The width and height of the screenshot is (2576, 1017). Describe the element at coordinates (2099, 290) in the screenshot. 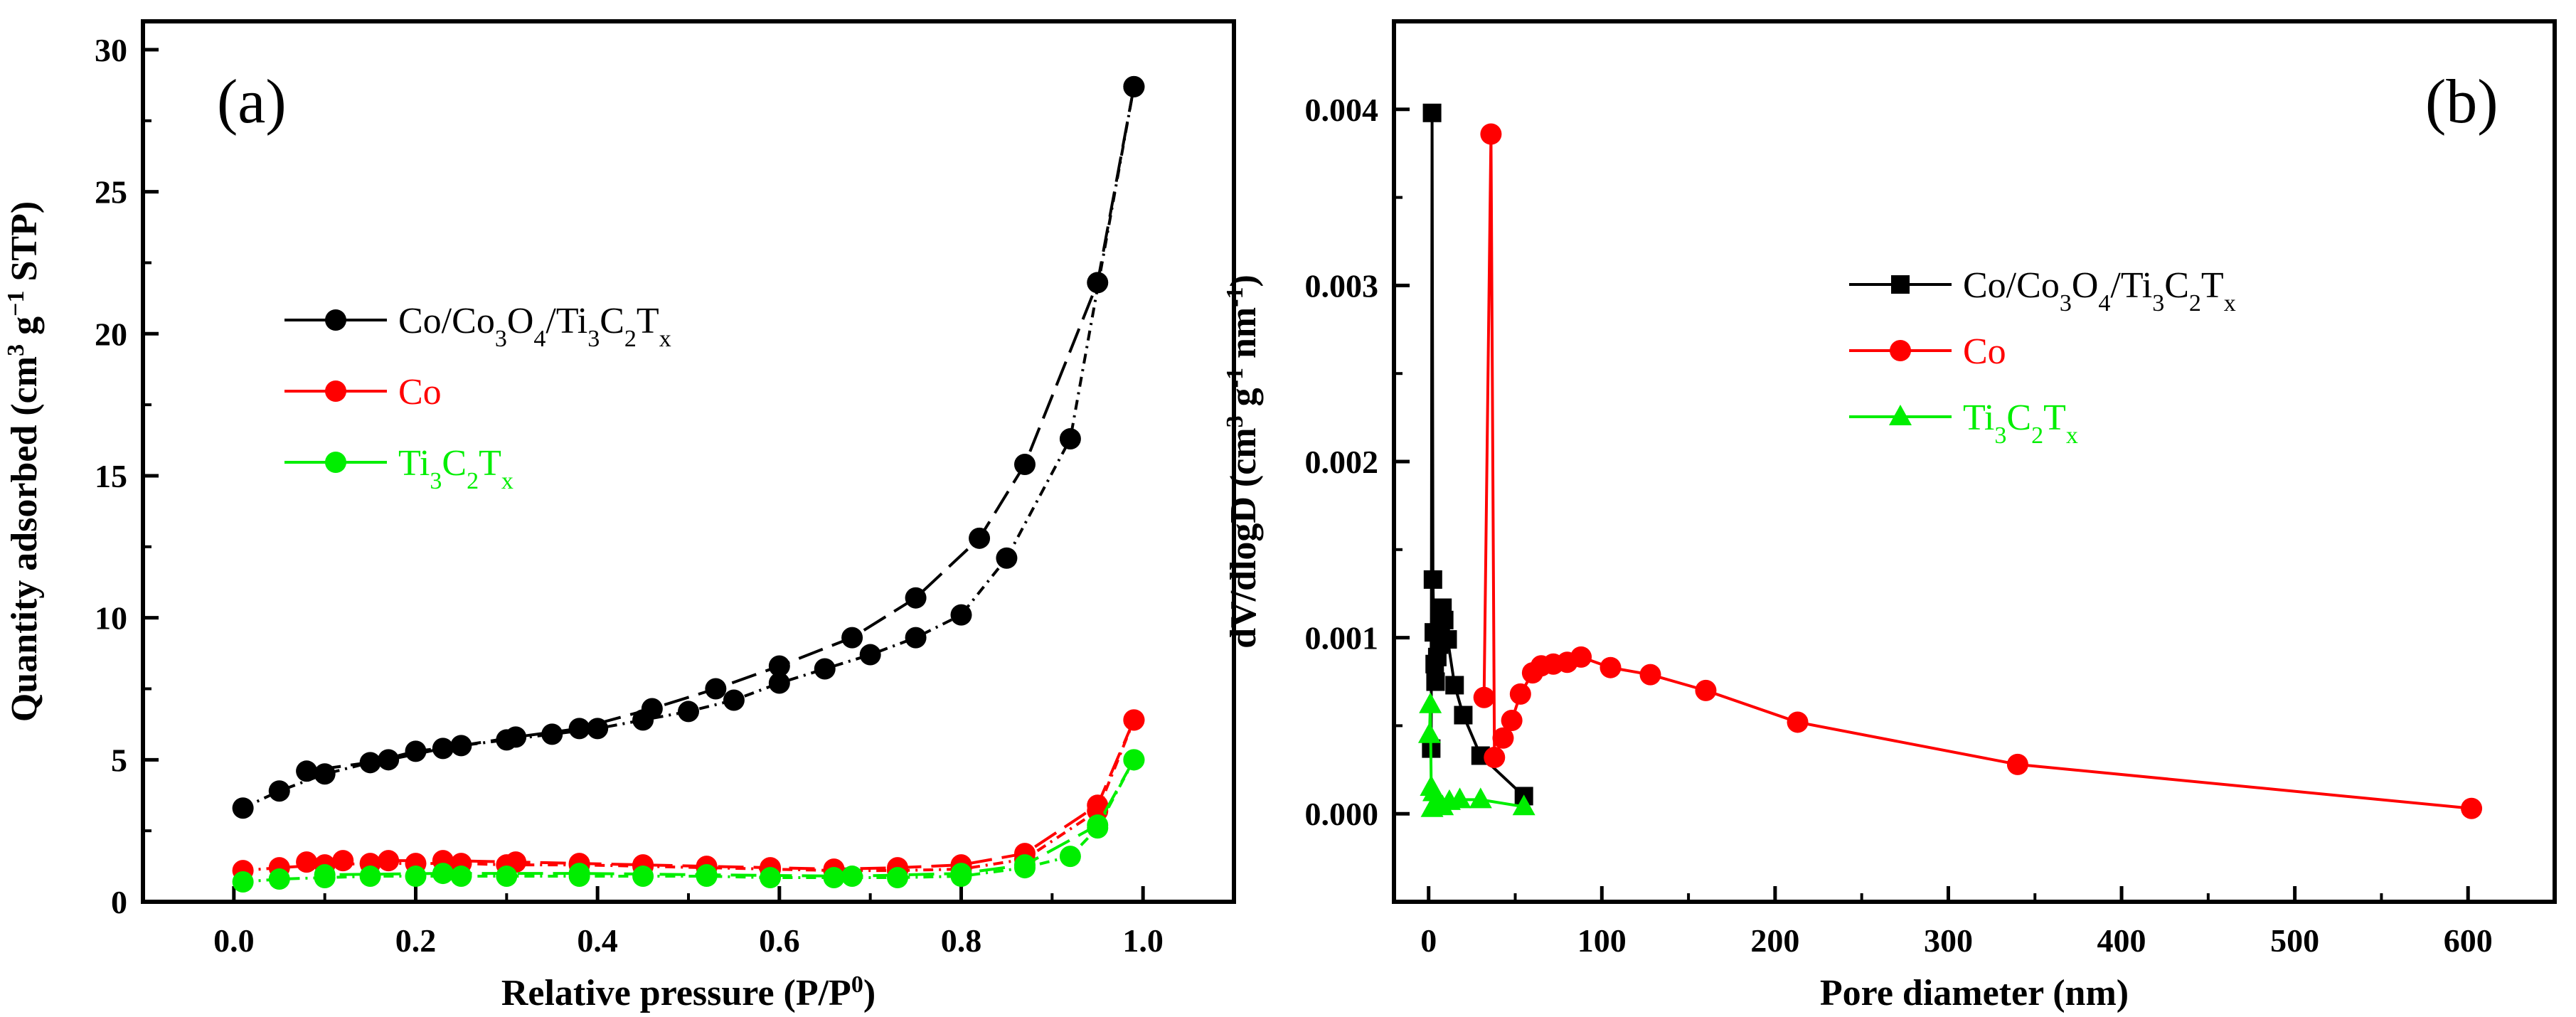

I see `legend-label: Co/Co3O4/Ti3C2Tx` at that location.